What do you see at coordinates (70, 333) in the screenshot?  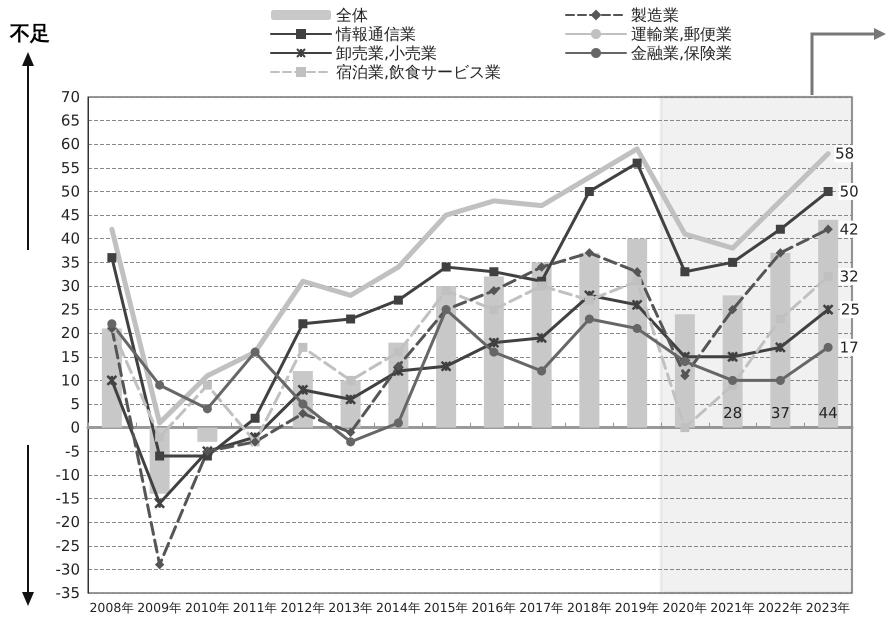 I see `y-tick-label: 20` at bounding box center [70, 333].